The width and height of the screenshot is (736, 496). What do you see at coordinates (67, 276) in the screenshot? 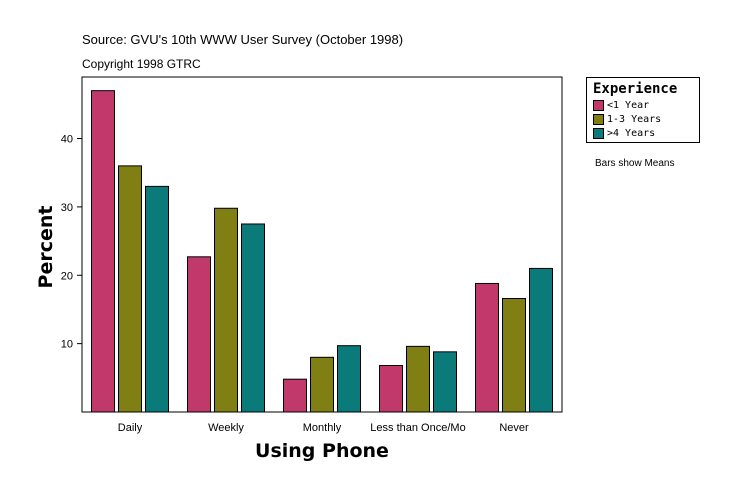
I see `y-tick-label: 20` at bounding box center [67, 276].